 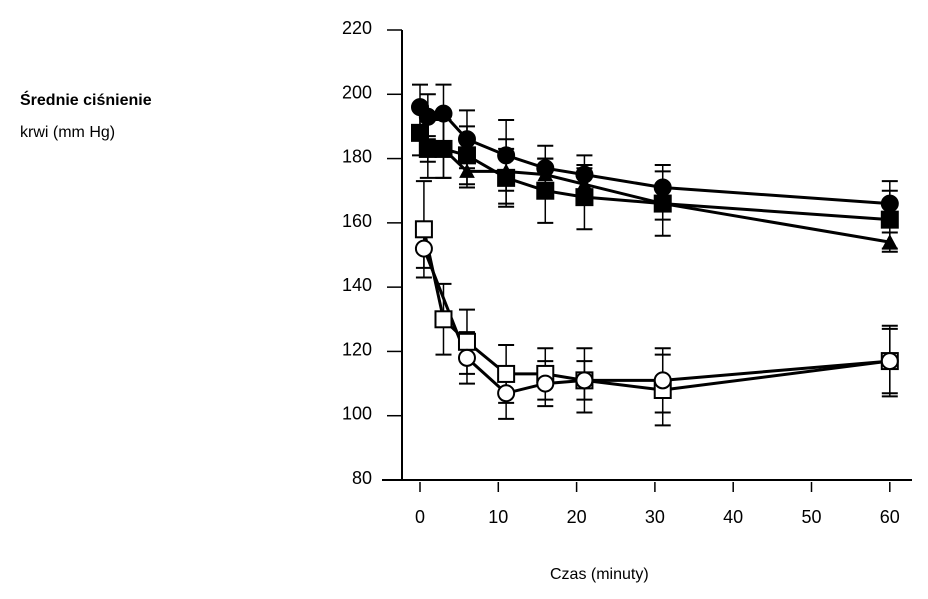 What do you see at coordinates (733, 517) in the screenshot?
I see `x-tick-label: 40` at bounding box center [733, 517].